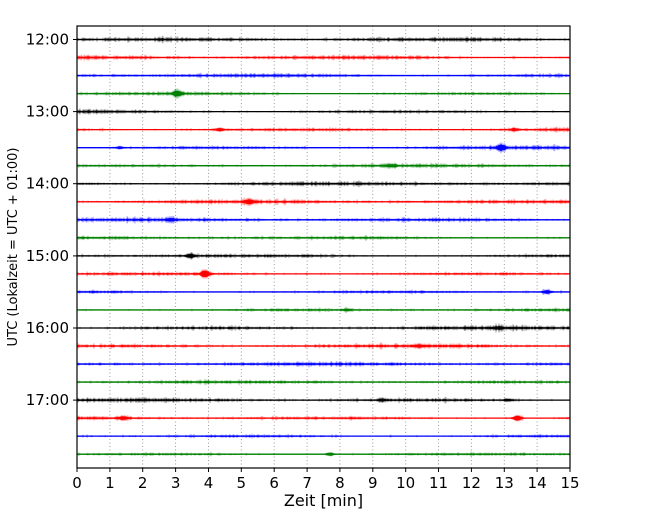  Describe the element at coordinates (110, 483) in the screenshot. I see `x-tick-label: 1` at that location.